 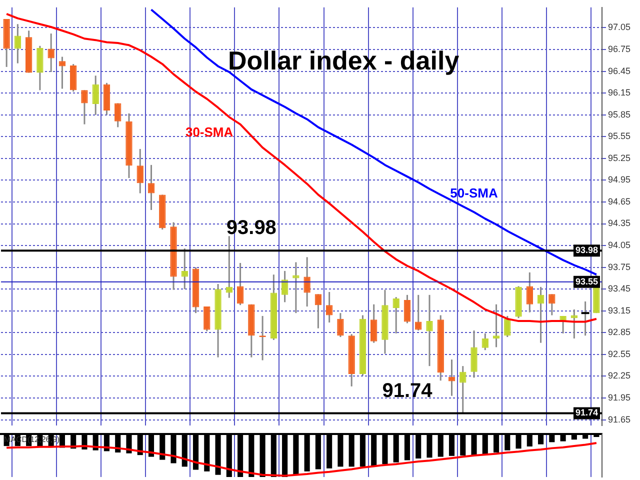 I want to click on y-tick-label: 92.85, so click(x=619, y=332).